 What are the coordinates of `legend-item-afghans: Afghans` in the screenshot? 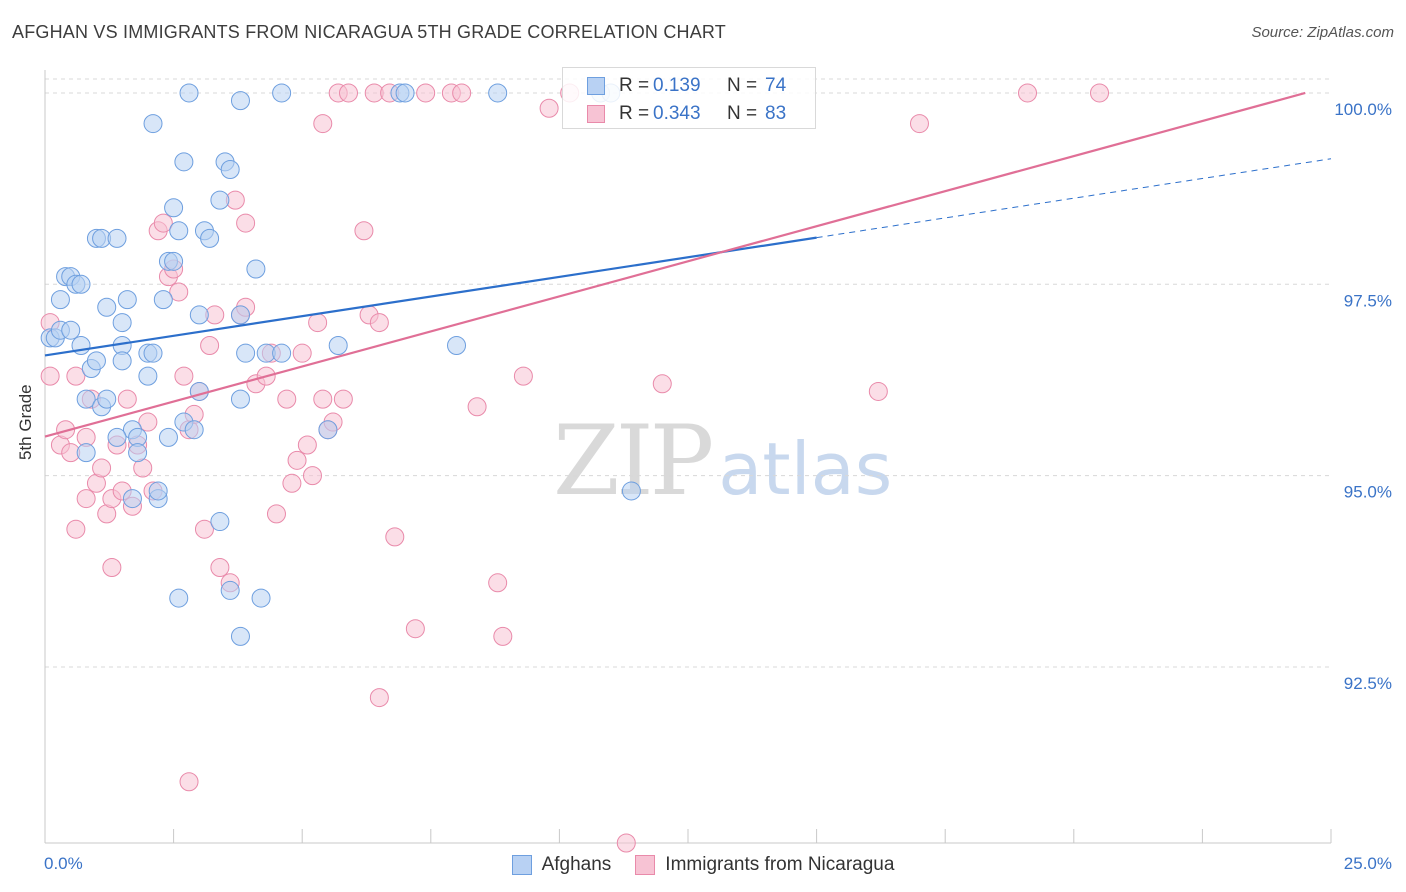 It's located at (561, 865).